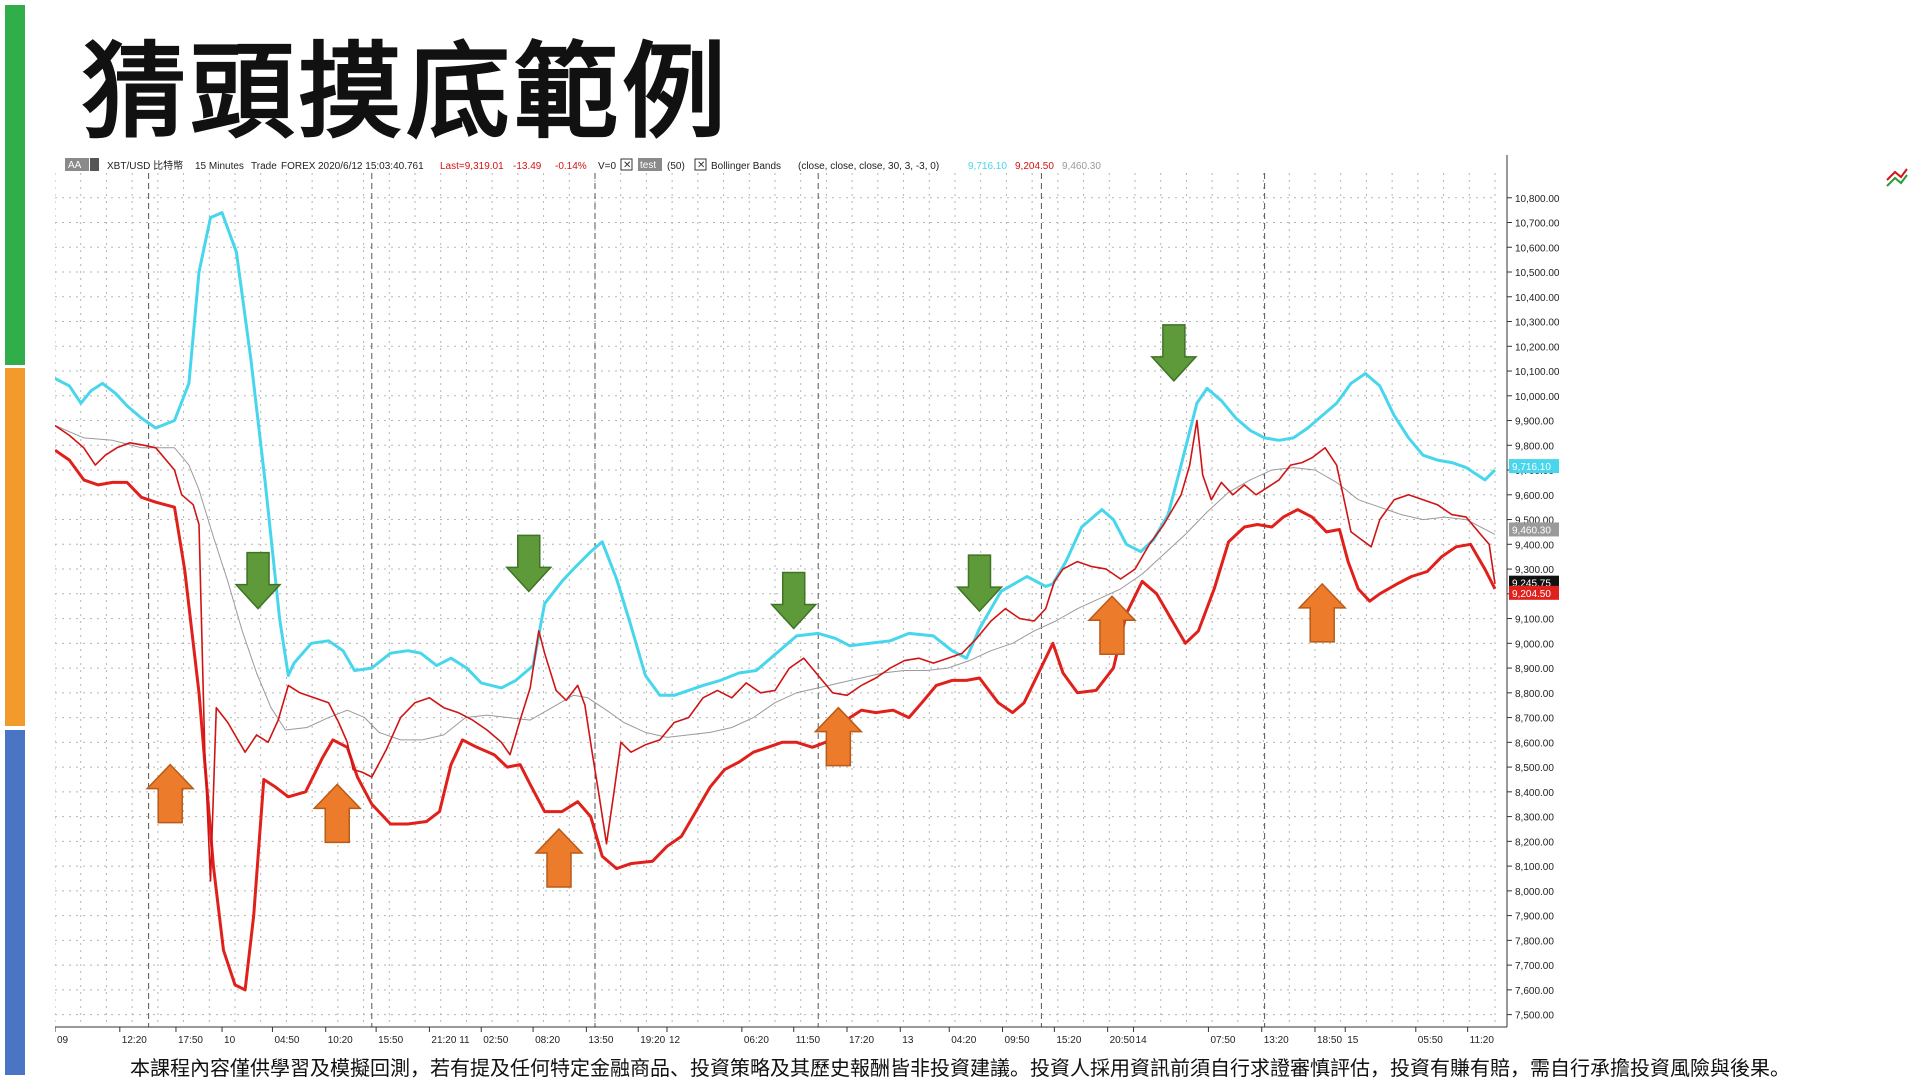 The width and height of the screenshot is (1920, 1081). I want to click on y-tick-label: 9,500.00, so click(1534, 521).